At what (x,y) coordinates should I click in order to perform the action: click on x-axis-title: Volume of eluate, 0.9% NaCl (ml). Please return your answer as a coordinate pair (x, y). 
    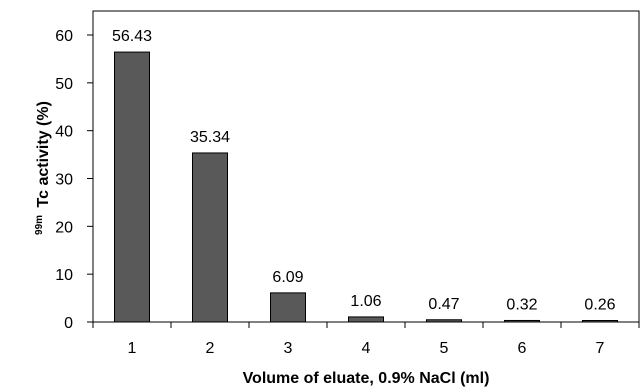
    Looking at the image, I should click on (366, 378).